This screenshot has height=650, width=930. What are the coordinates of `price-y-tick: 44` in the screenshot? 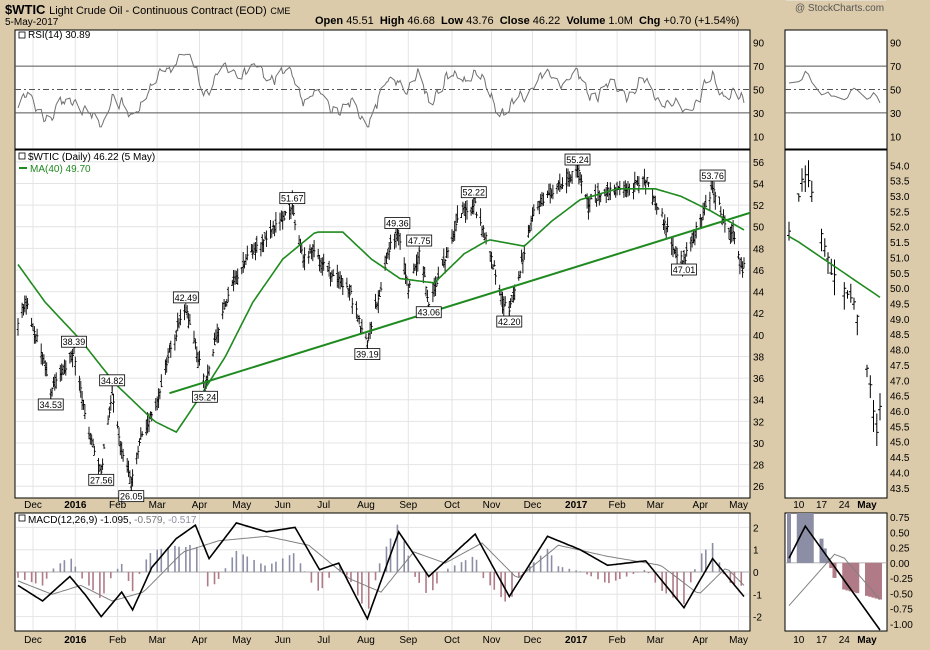 It's located at (759, 293).